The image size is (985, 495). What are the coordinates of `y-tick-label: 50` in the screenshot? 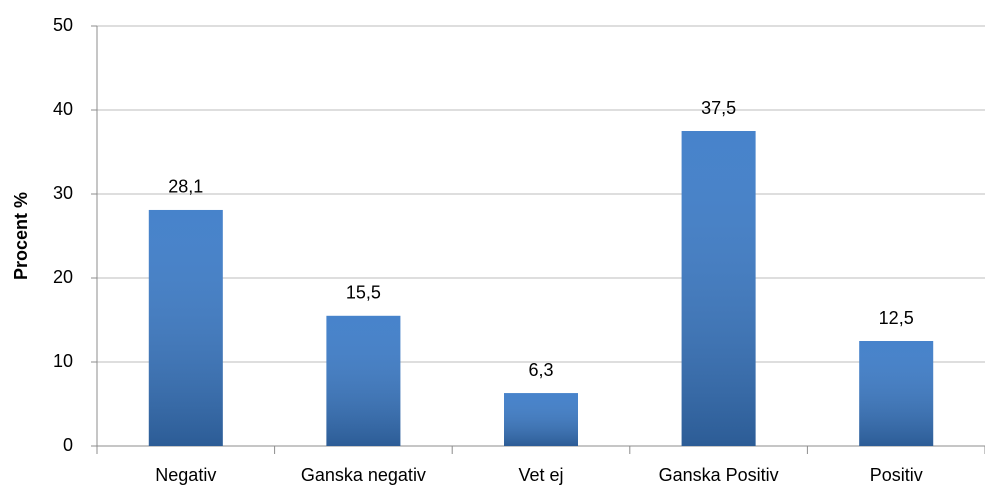 It's located at (63, 25).